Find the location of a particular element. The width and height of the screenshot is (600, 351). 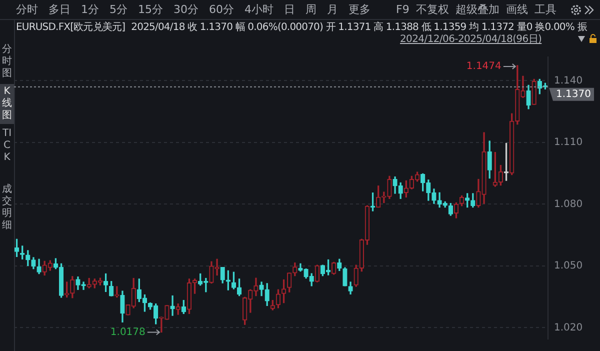

ref-line-label: 1.1370 is located at coordinates (573, 94).